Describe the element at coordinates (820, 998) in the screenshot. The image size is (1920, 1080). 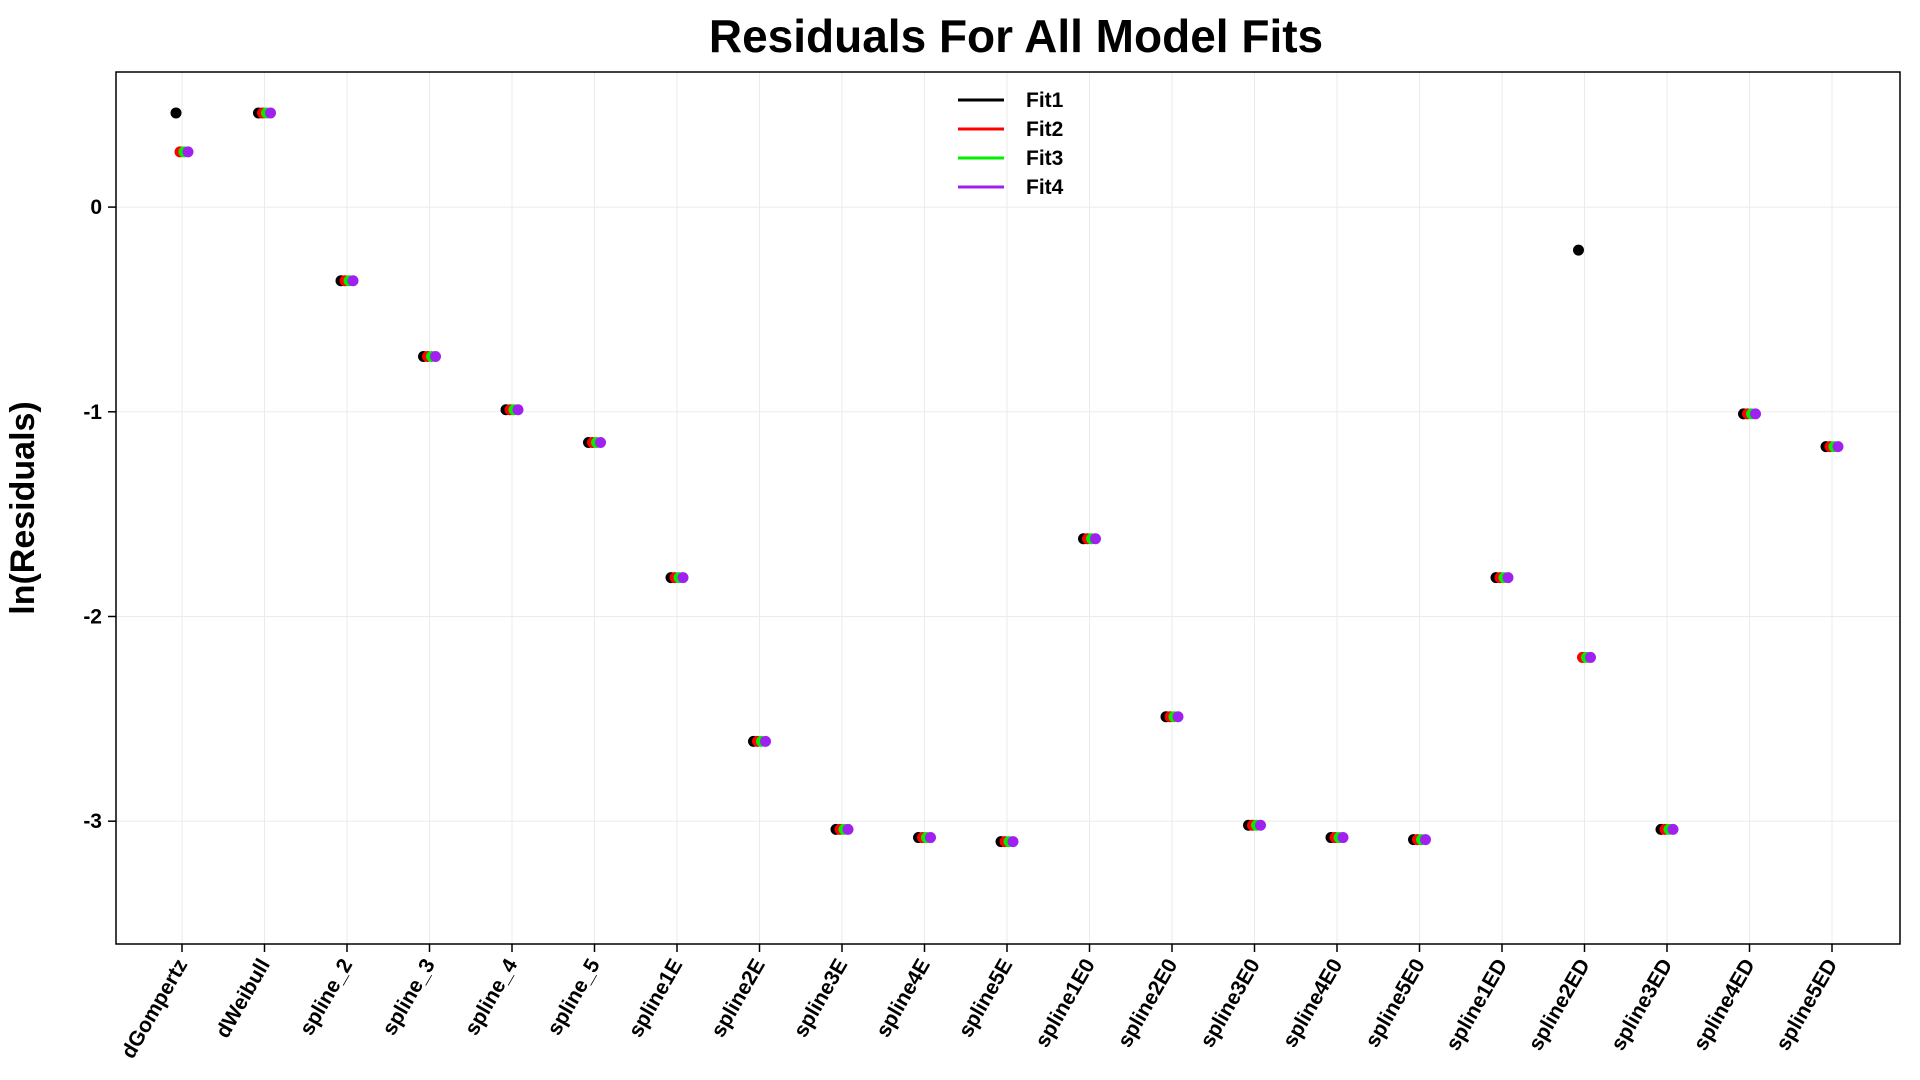
I see `x-tick-label: spline3E` at that location.